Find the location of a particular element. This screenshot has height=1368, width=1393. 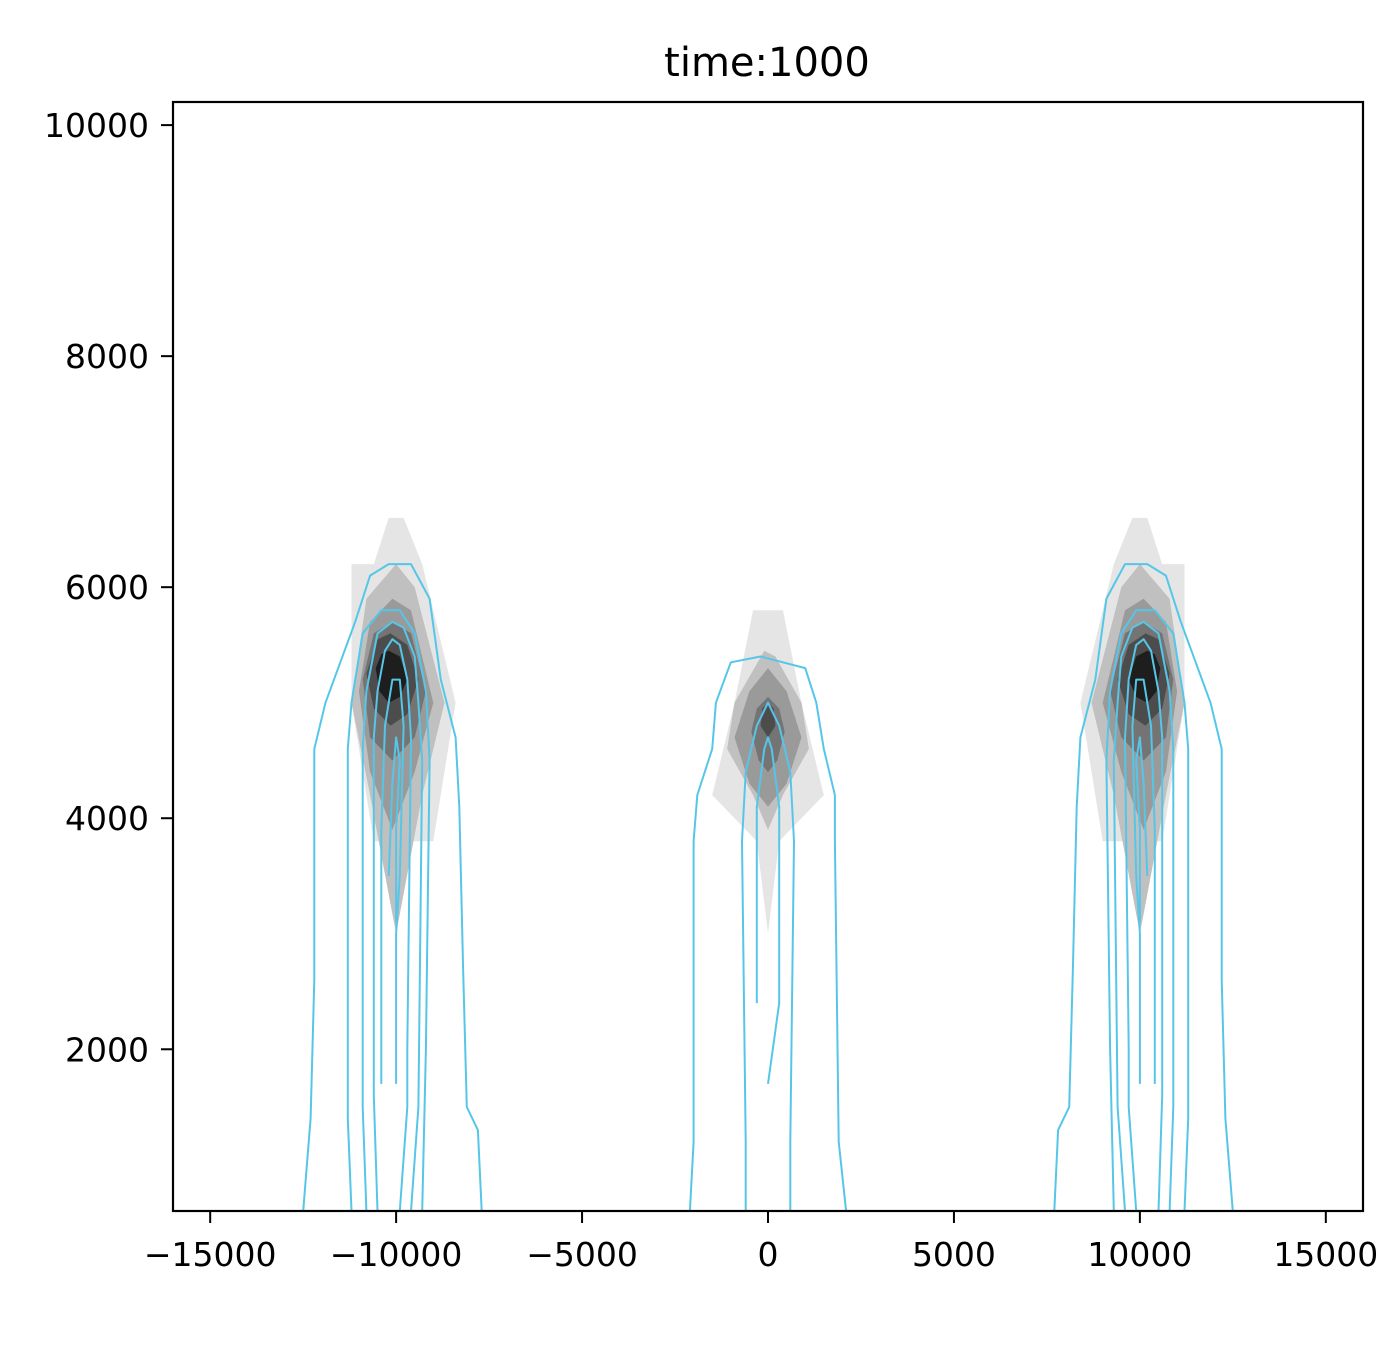

y-axis: 2000 4000 6000 8000 10000 is located at coordinates (108, 587).